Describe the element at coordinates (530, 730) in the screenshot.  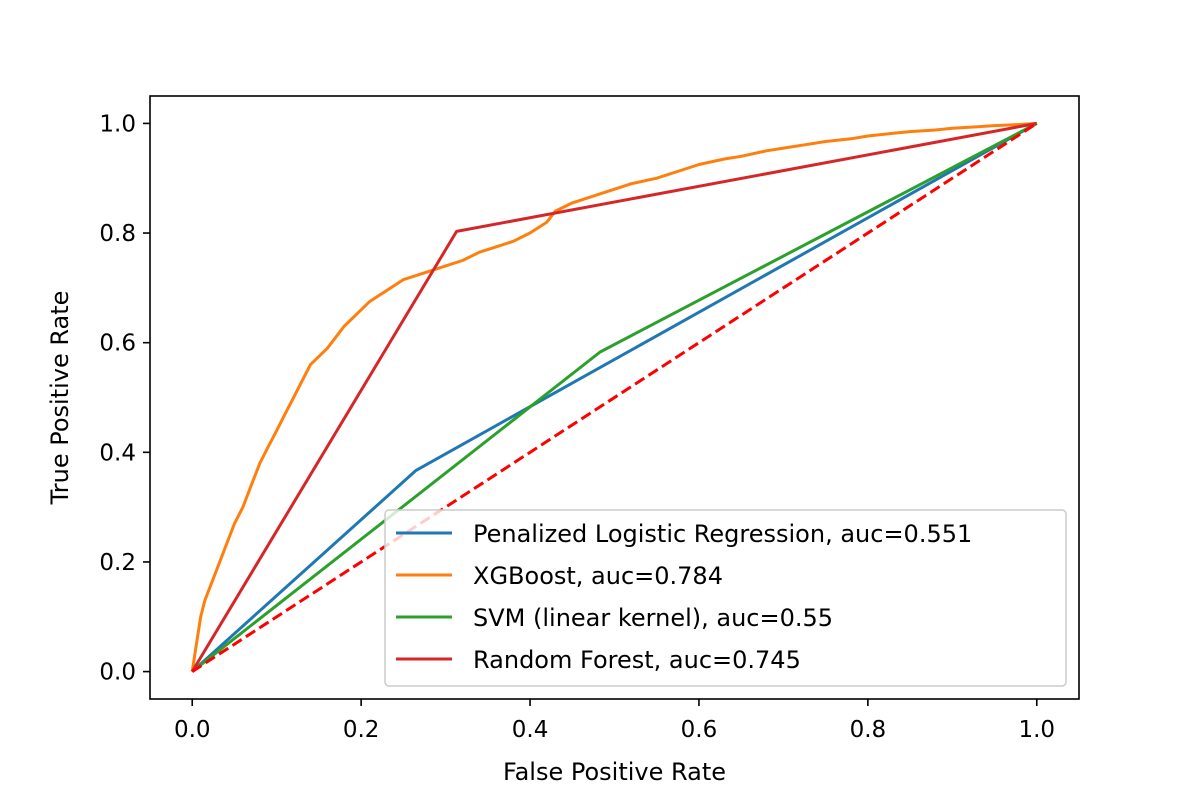
I see `x-tick-label: 0.4` at that location.